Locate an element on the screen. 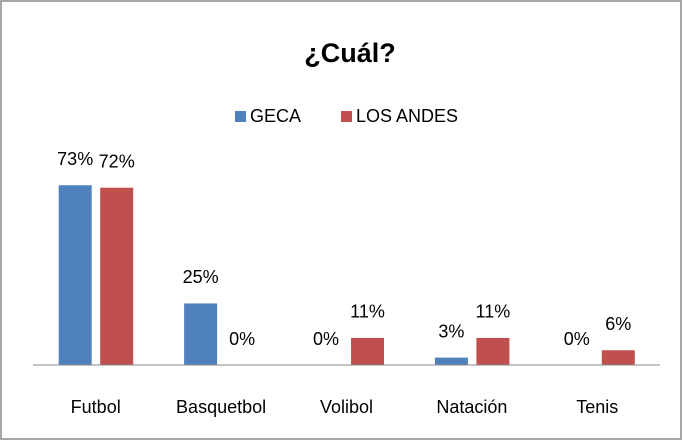  data-label: 73% is located at coordinates (75, 159).